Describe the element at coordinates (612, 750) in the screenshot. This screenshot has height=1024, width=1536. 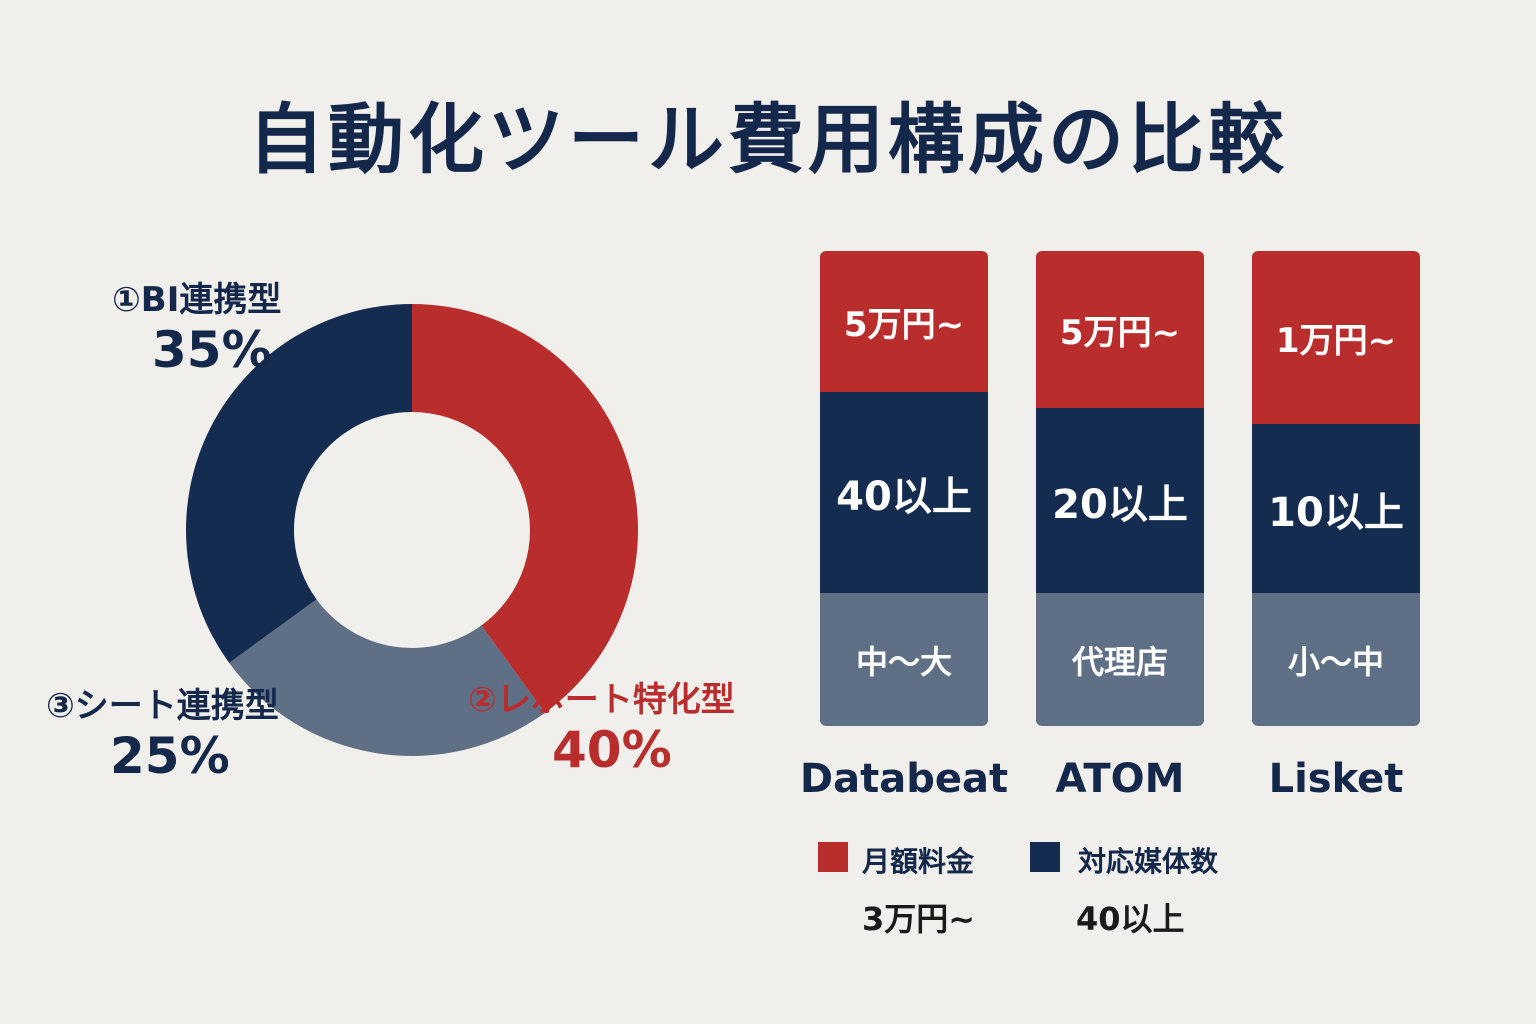
I see `donut-label-report-pct: 40%` at that location.